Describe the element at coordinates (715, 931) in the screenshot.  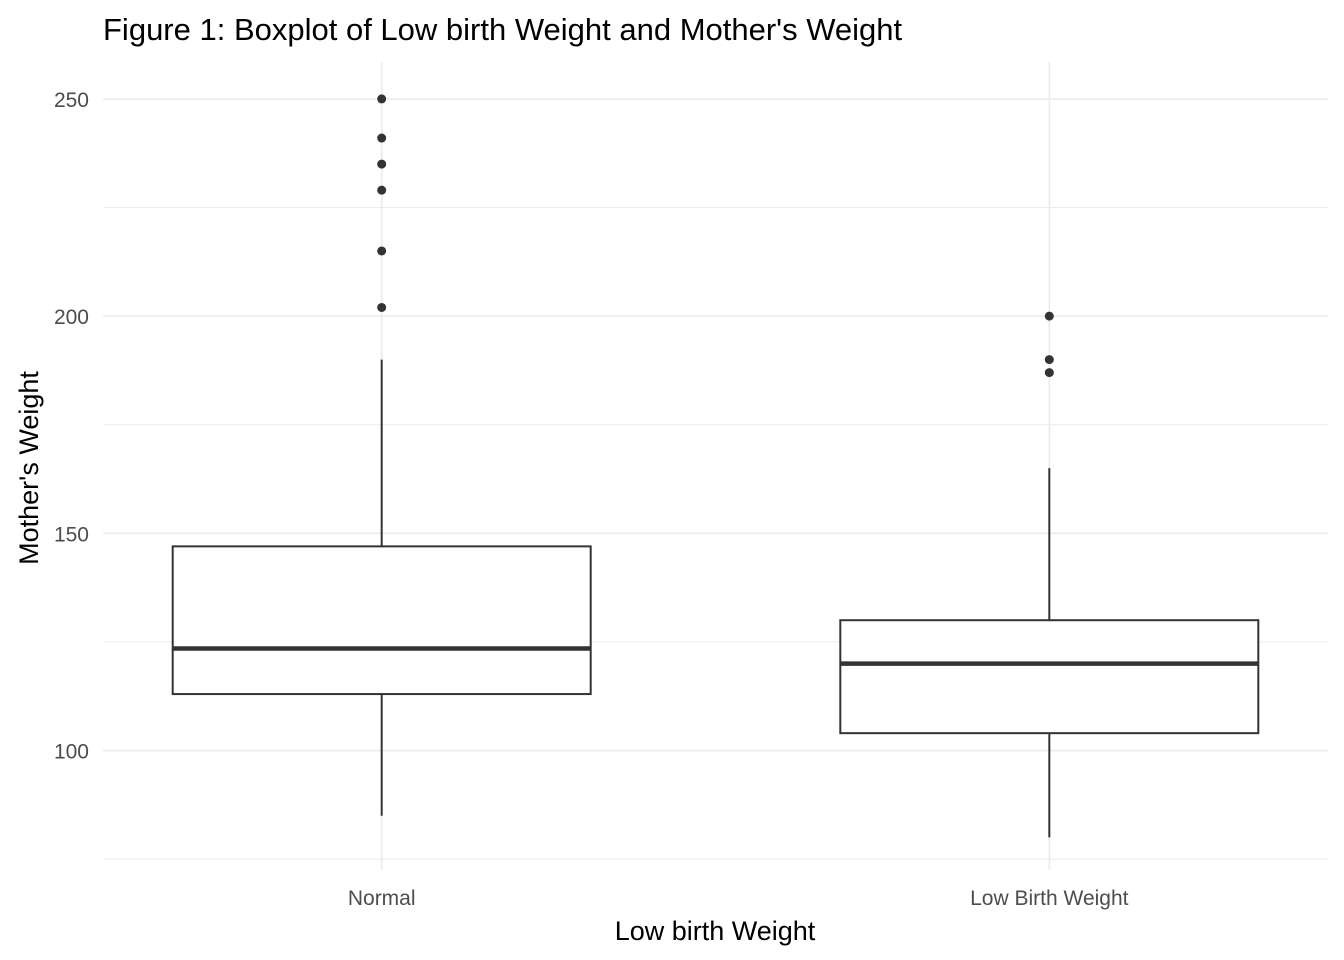
I see `x-axis-label: Low birth Weight` at that location.